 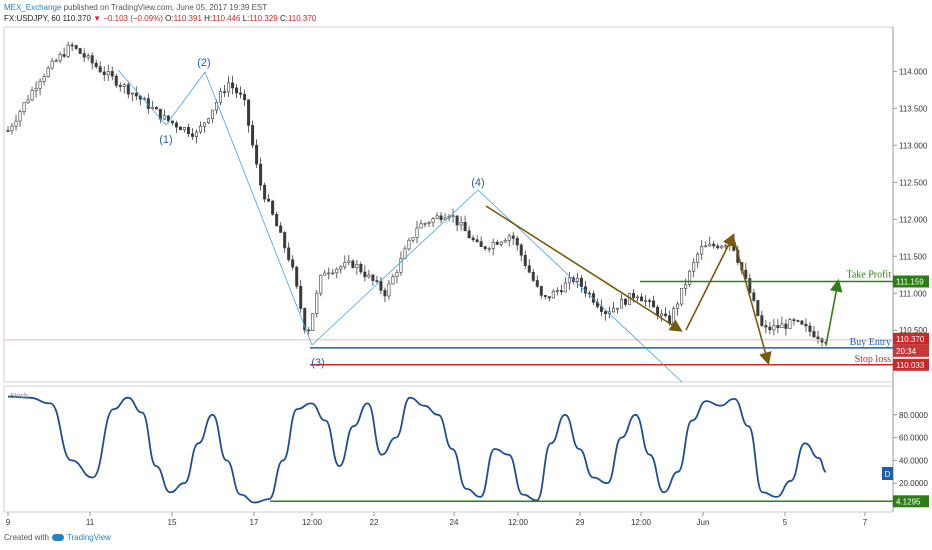 I want to click on wave-label: (4), so click(x=477, y=183).